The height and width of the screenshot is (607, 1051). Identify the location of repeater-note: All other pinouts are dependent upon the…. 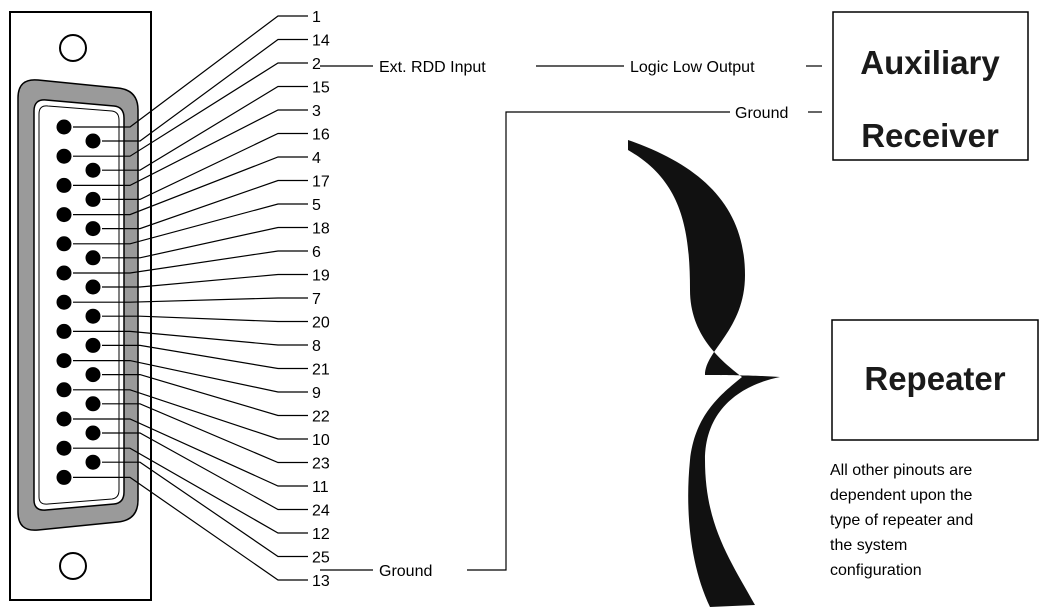
(901, 520).